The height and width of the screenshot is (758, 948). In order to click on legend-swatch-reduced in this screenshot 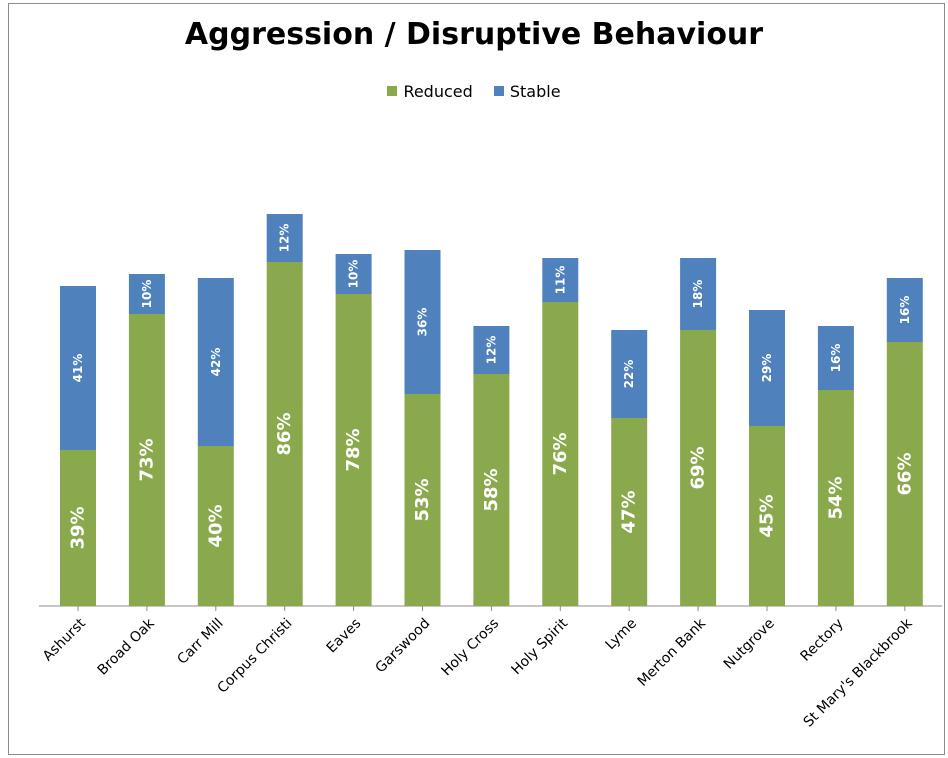, I will do `click(392, 91)`.